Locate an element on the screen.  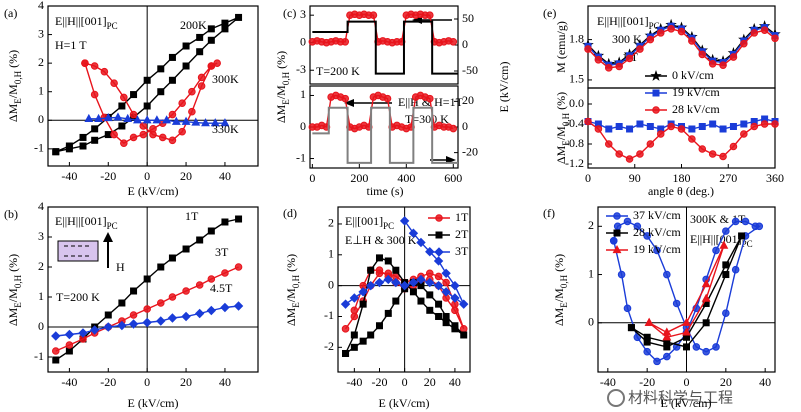
inset-h-arrowhead is located at coordinates (108, 237).